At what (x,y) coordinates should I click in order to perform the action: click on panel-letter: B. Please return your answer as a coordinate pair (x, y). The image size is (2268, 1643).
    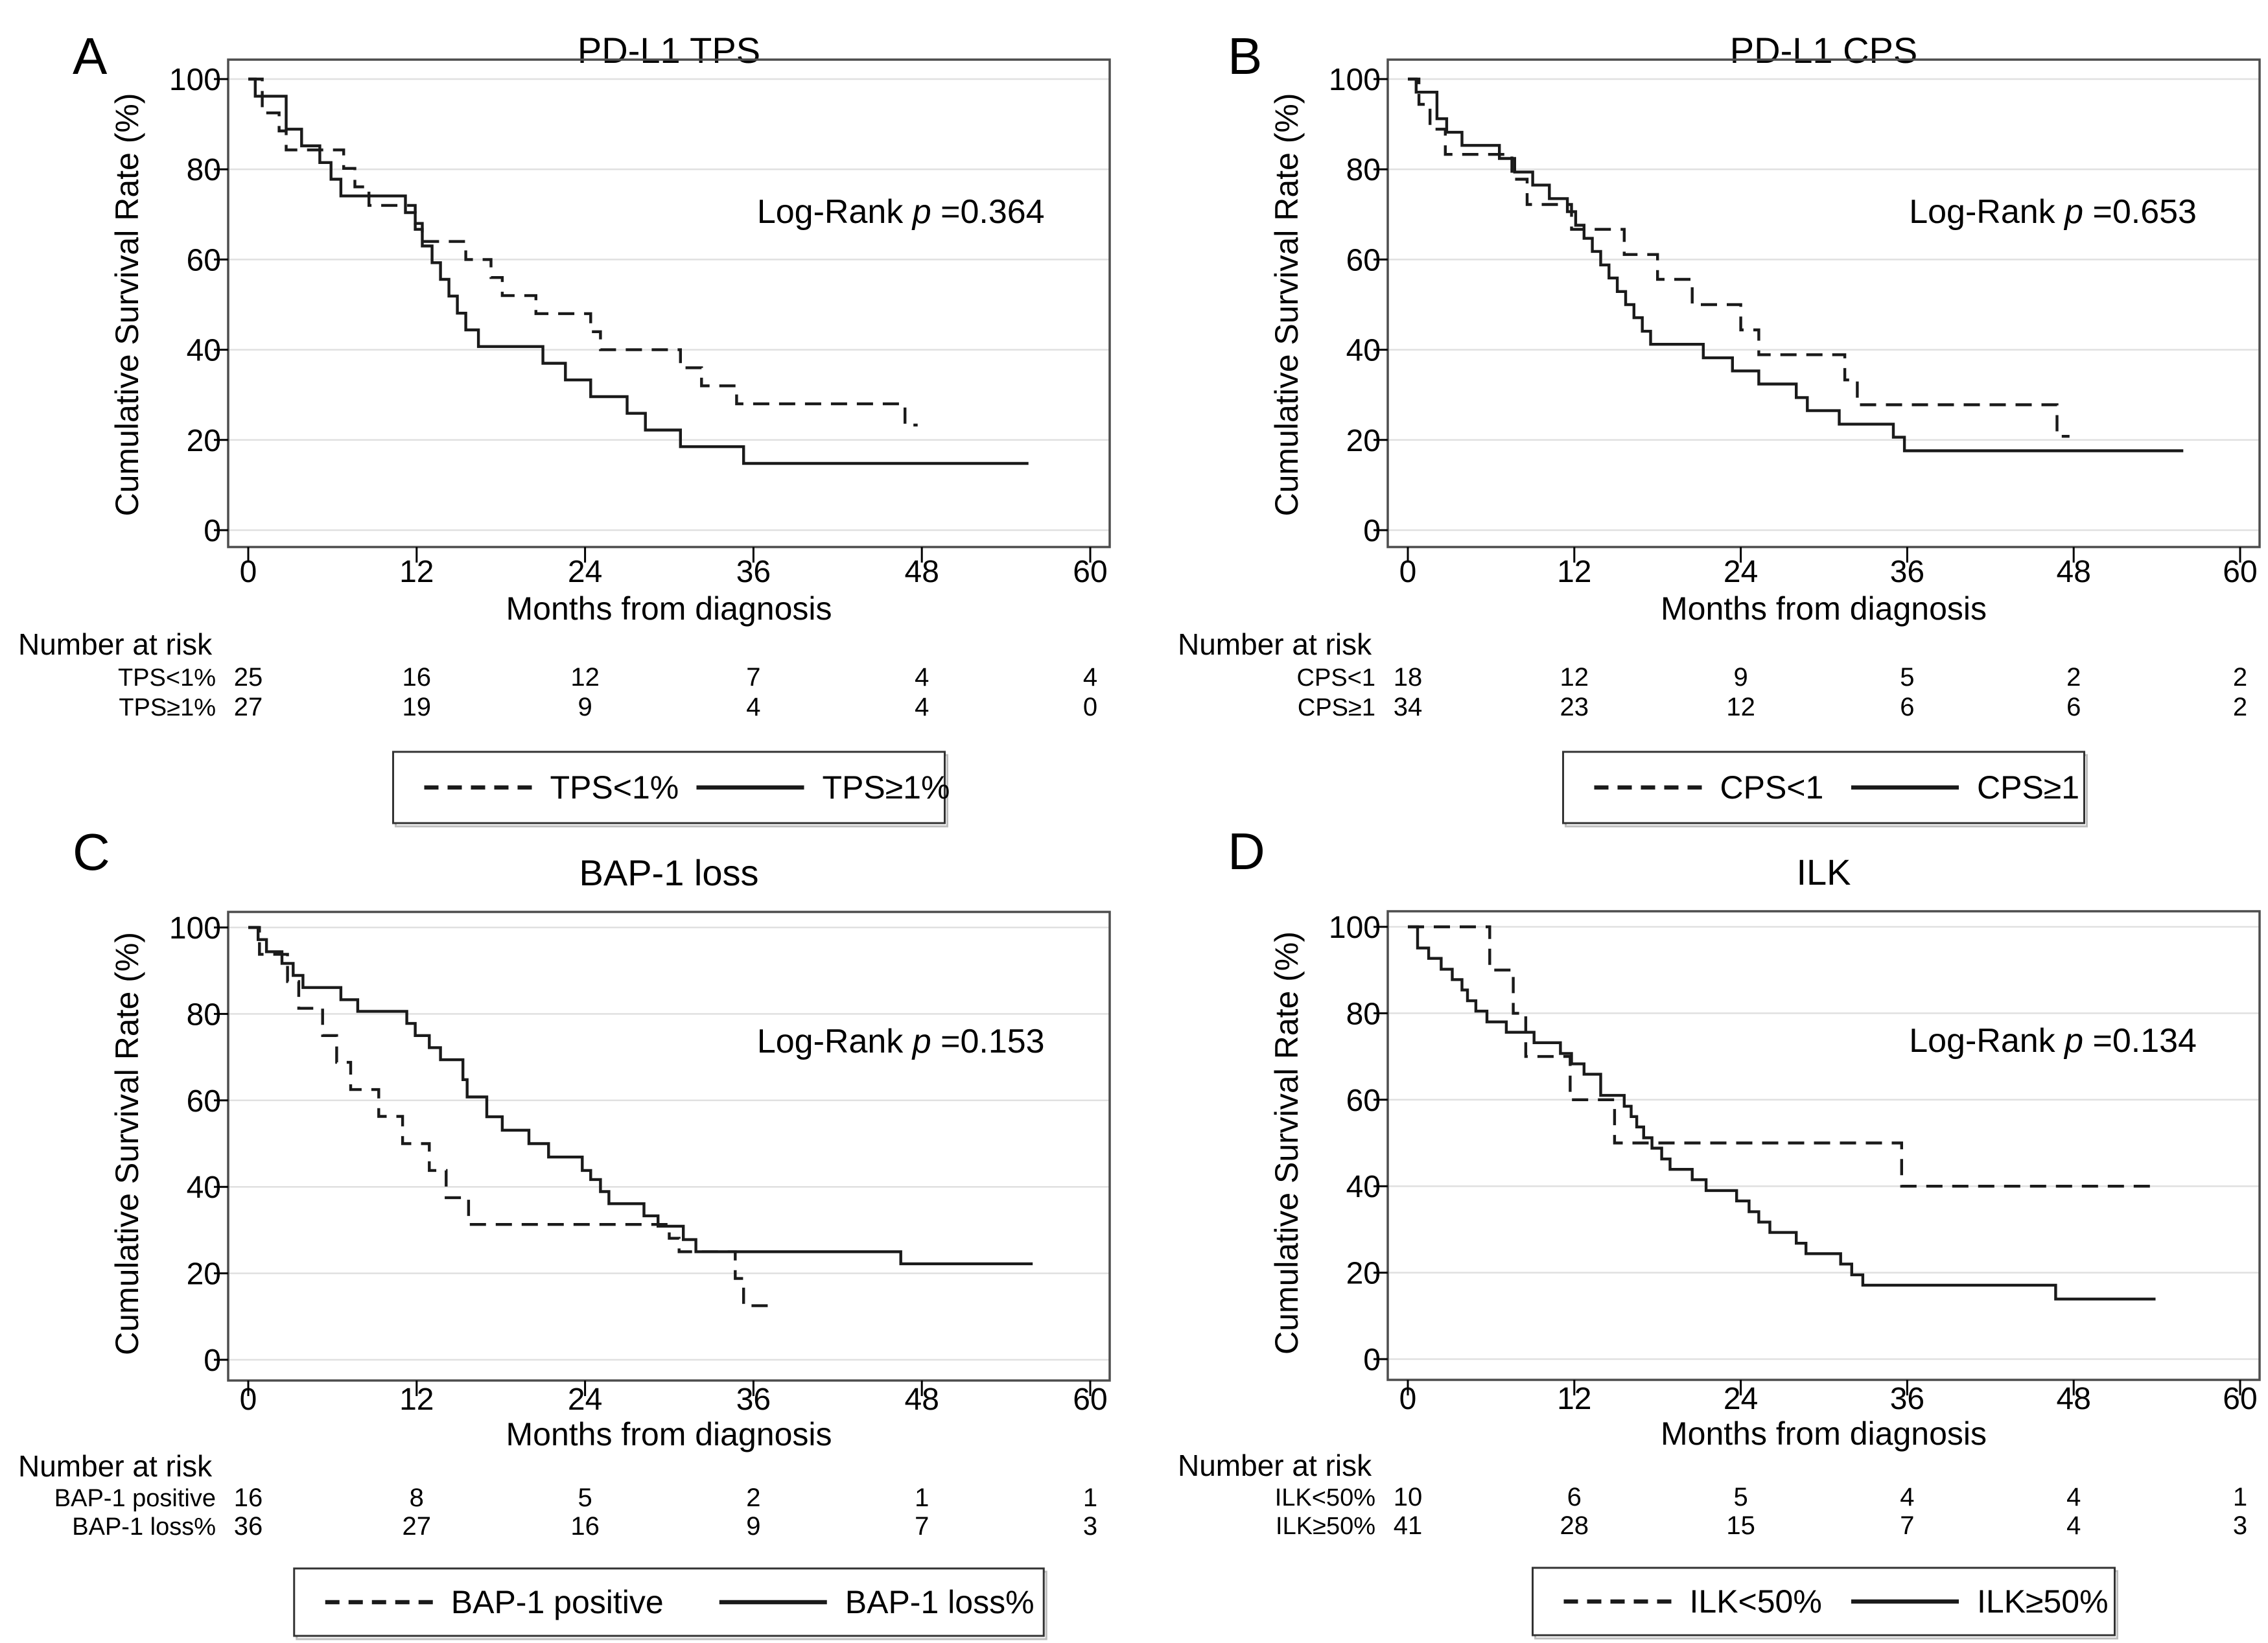
    Looking at the image, I should click on (1245, 56).